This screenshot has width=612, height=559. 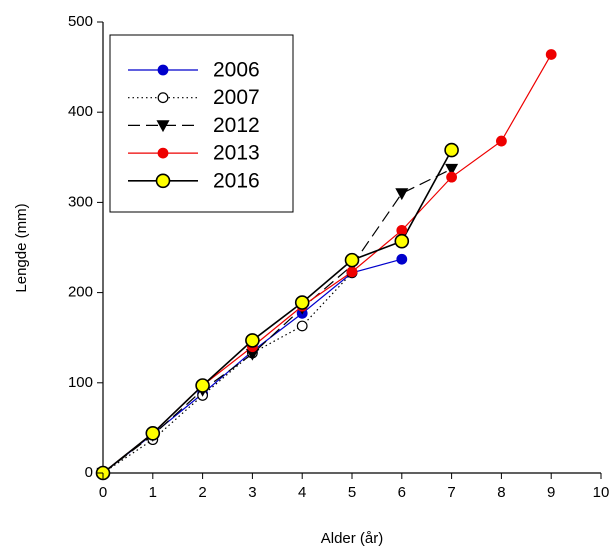 What do you see at coordinates (153, 492) in the screenshot?
I see `x-tick-label: 1` at bounding box center [153, 492].